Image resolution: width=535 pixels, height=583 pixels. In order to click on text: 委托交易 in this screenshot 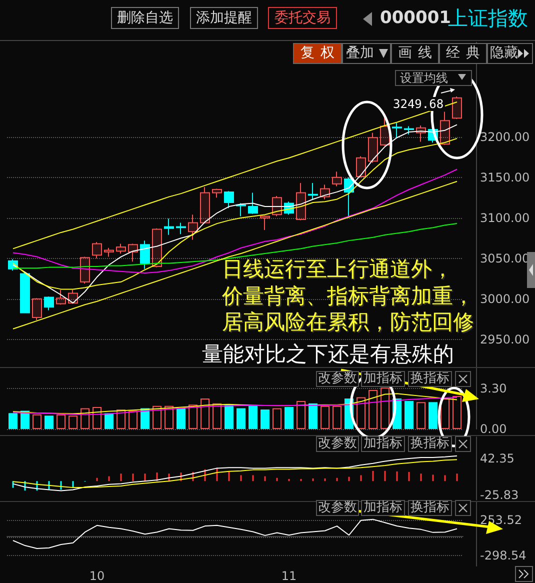, I will do `click(302, 18)`.